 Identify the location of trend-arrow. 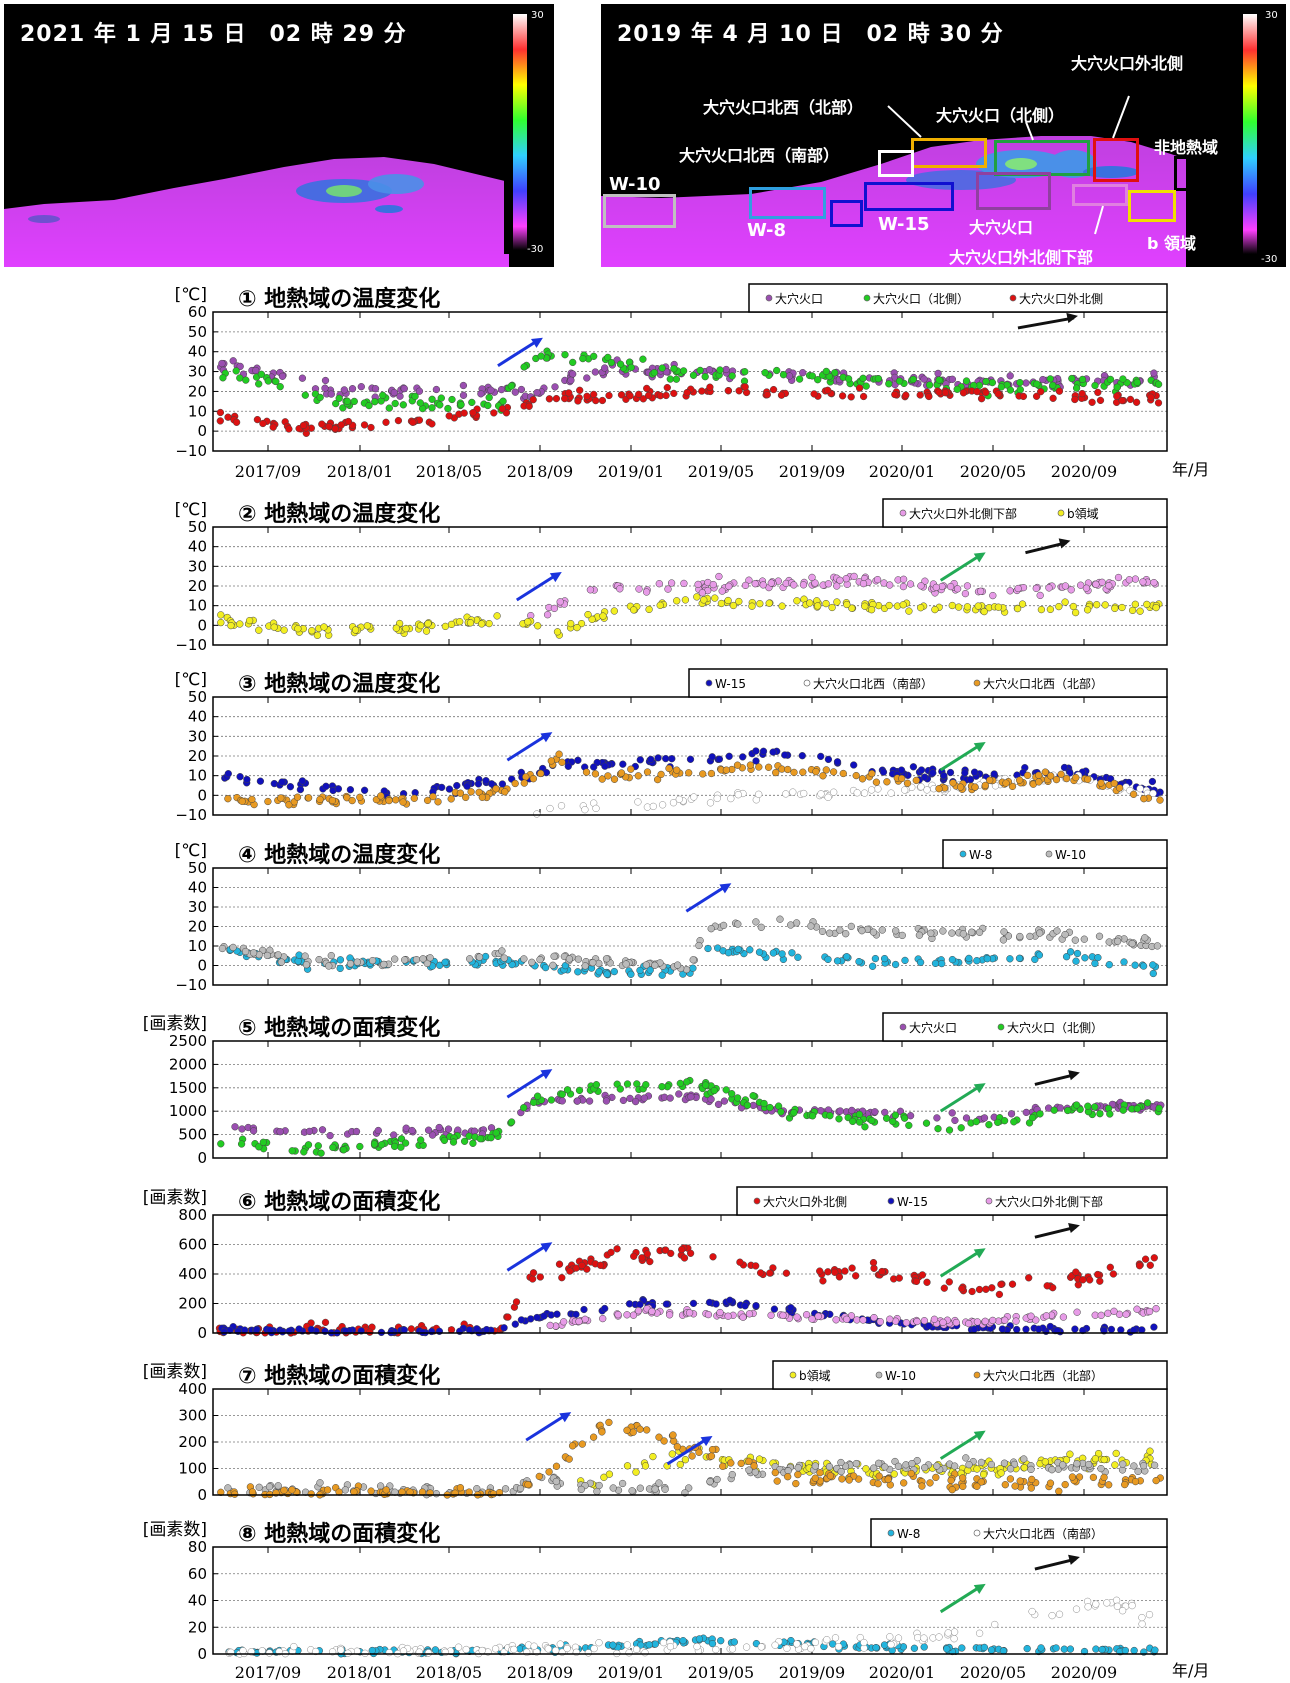
(1046, 548).